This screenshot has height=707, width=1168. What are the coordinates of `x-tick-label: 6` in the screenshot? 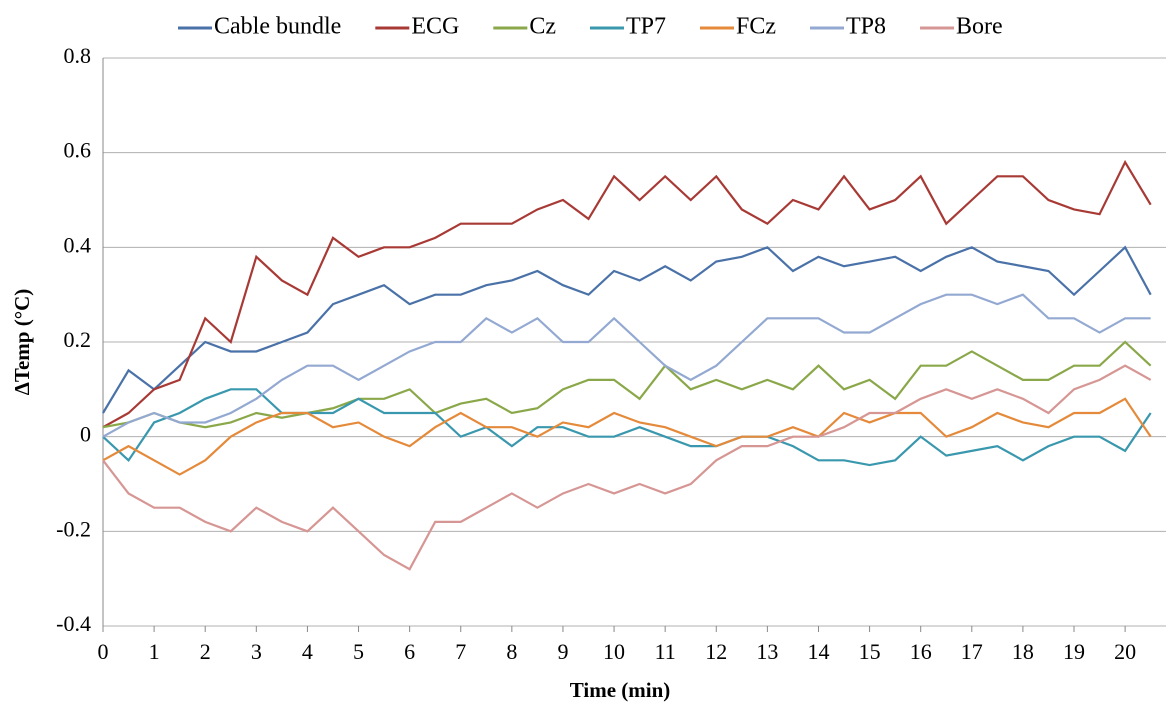 It's located at (409, 651).